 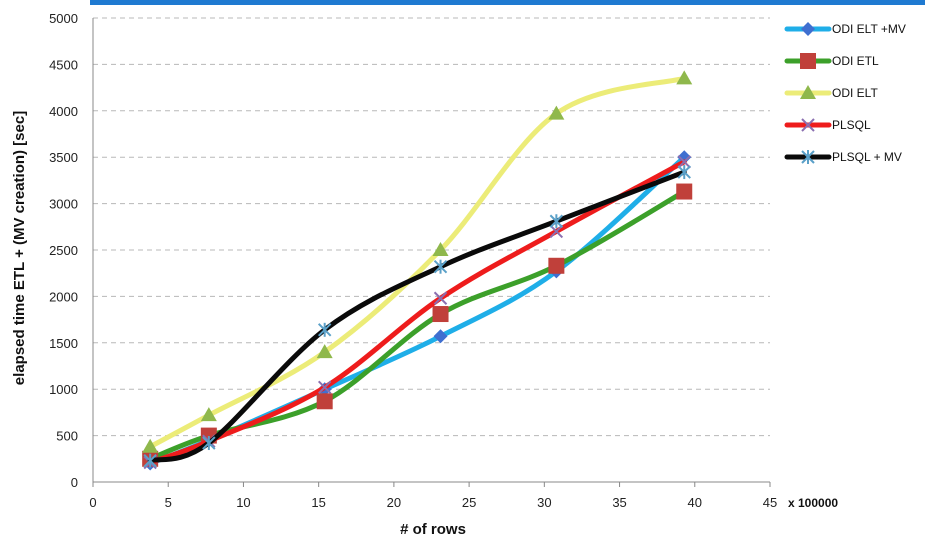 I want to click on y-tick-label: 1500, so click(x=63, y=343).